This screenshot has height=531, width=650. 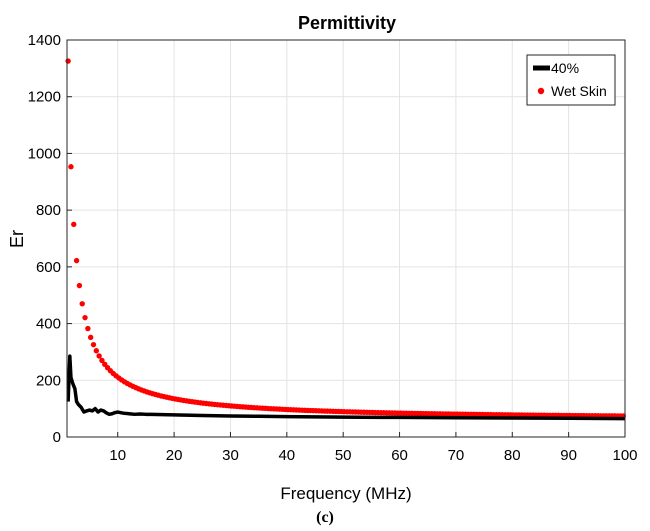 I want to click on x-tick-label: 90, so click(x=568, y=455).